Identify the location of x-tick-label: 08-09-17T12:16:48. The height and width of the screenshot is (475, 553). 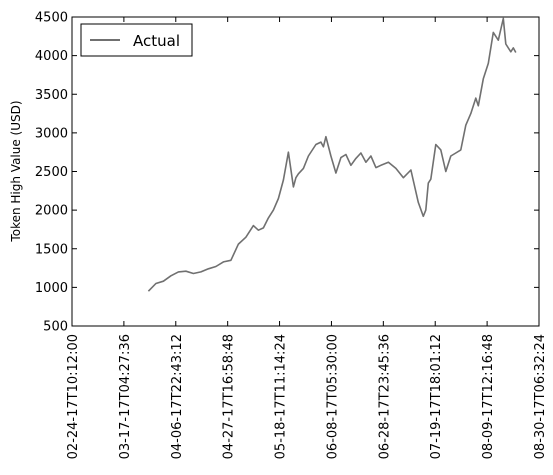
(488, 396).